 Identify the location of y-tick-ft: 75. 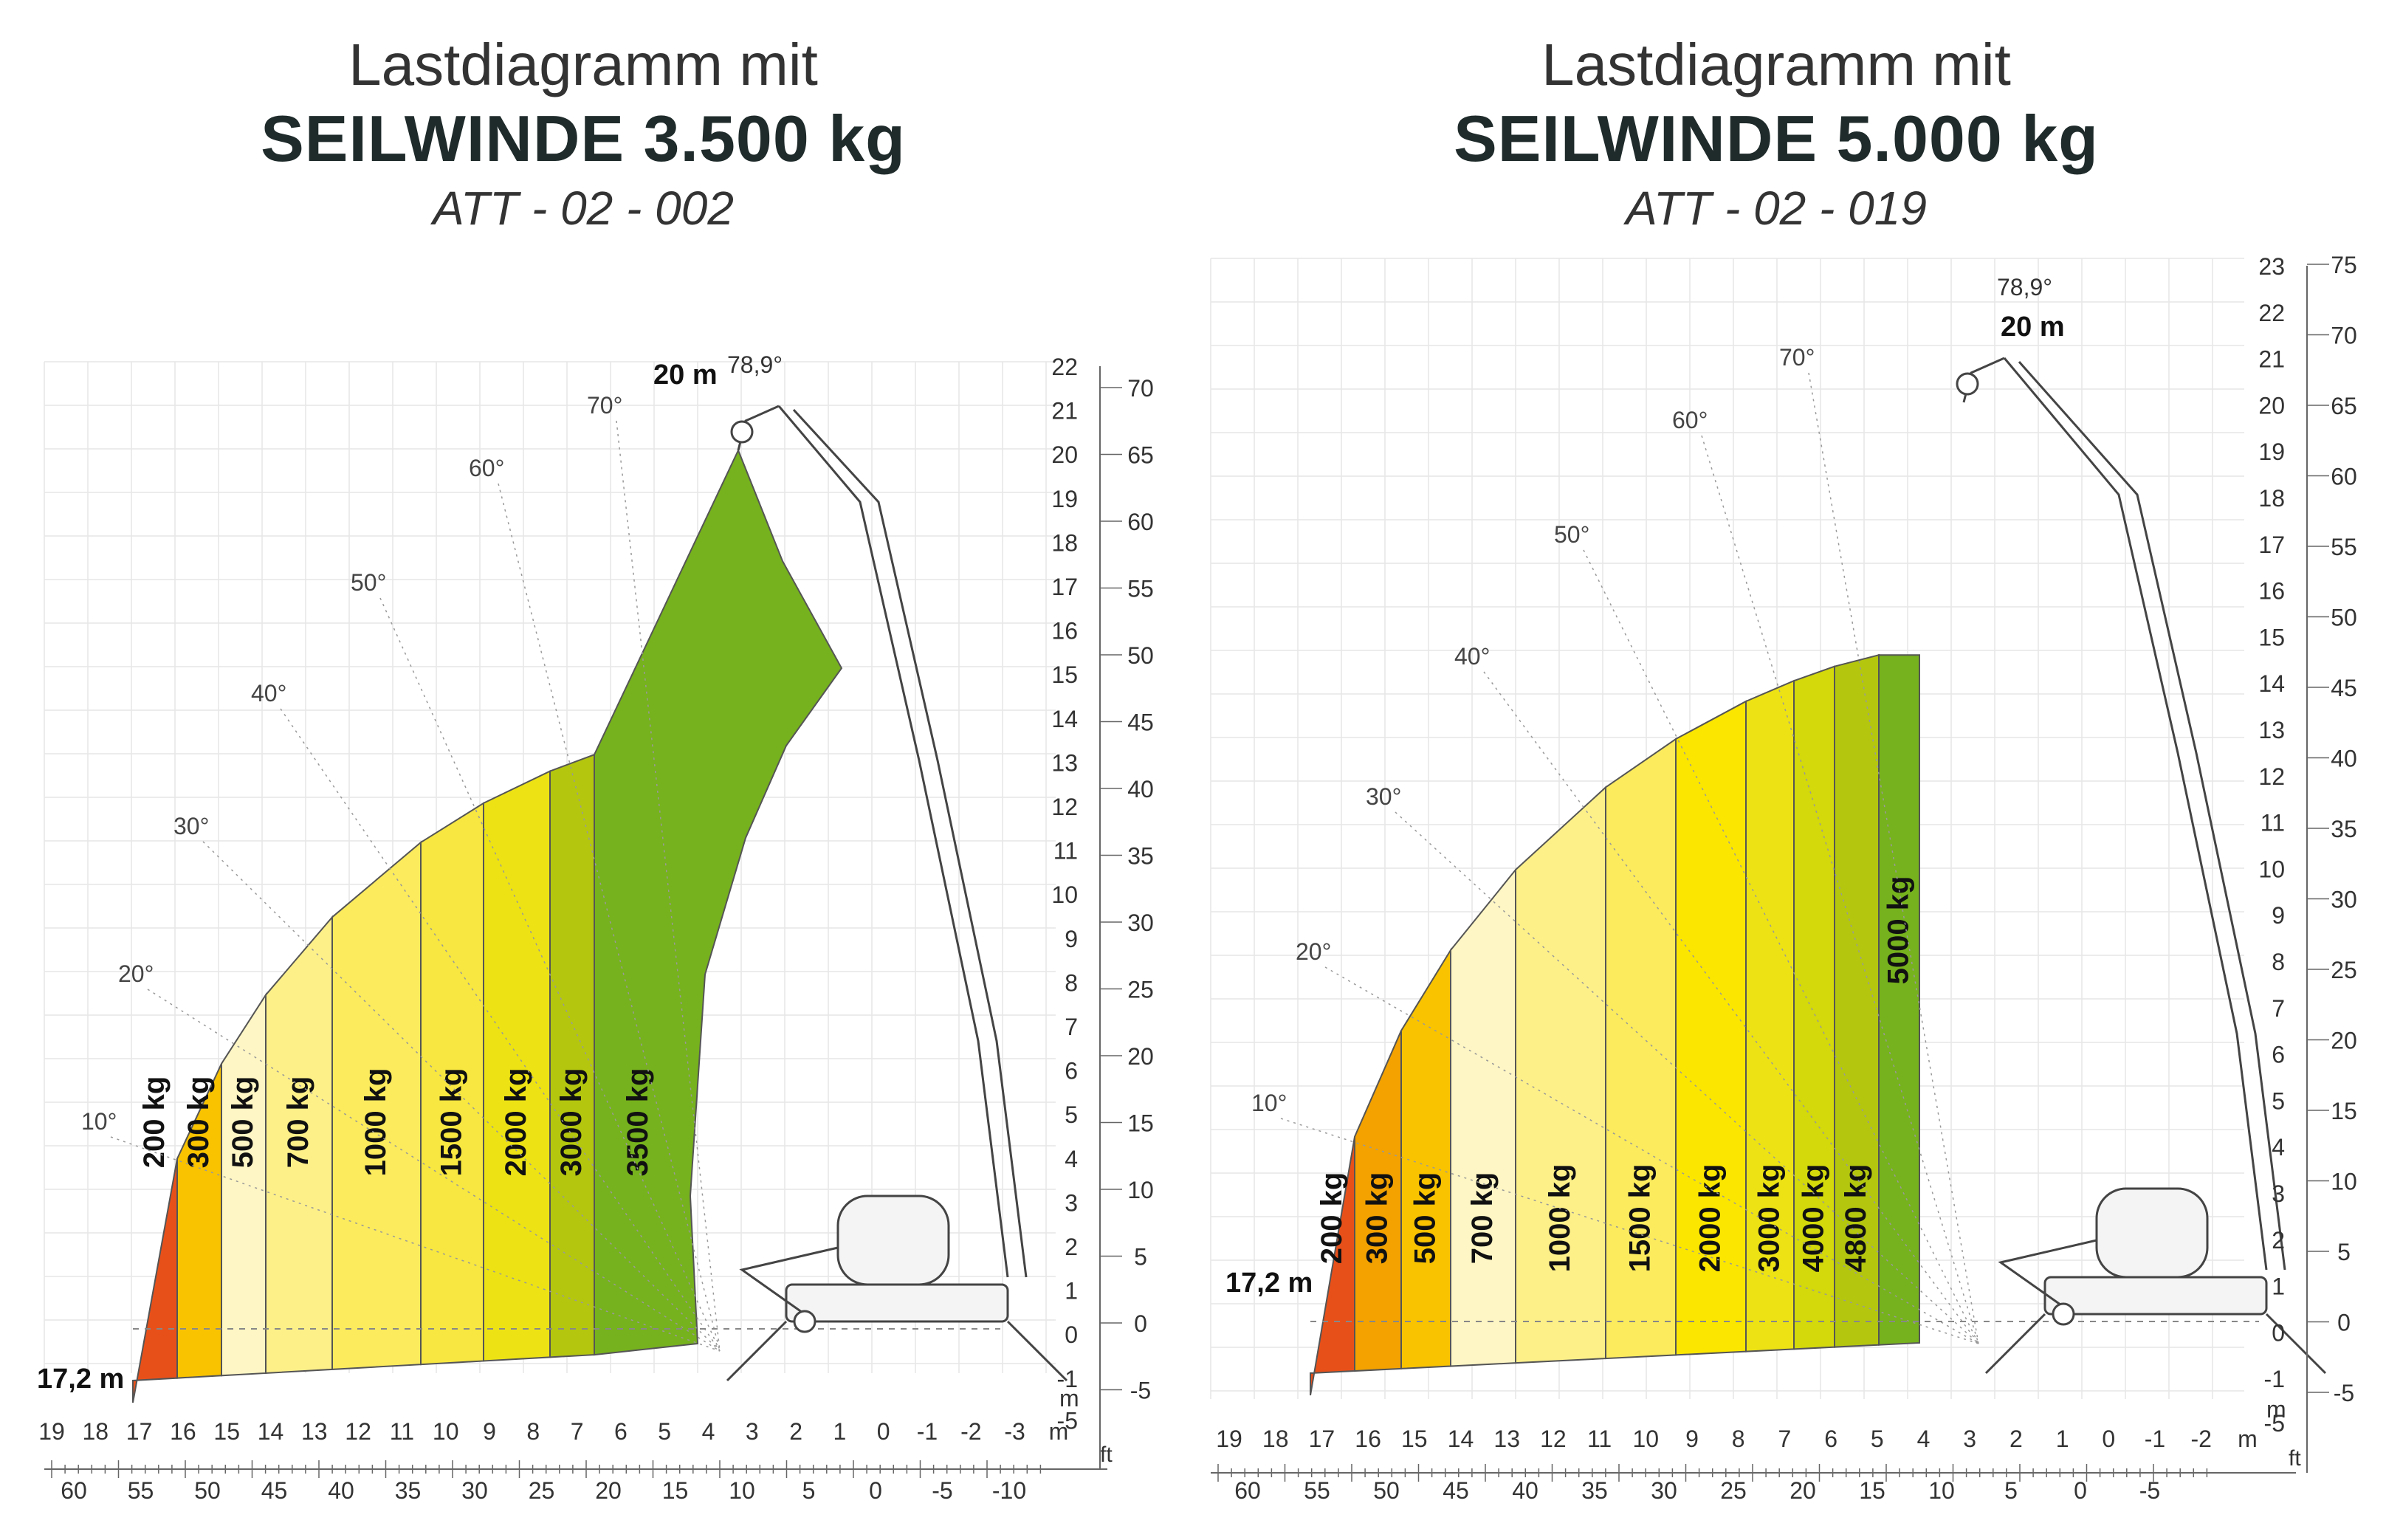
(2344, 265).